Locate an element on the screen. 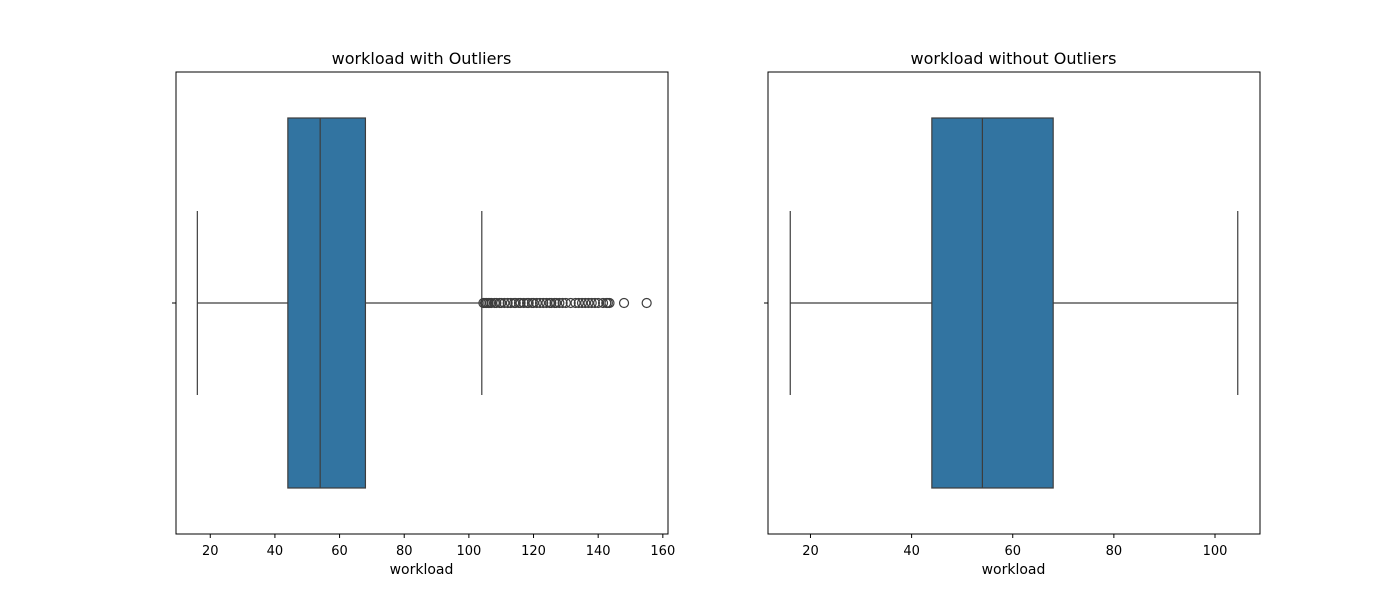 The image size is (1400, 600). chart-title: workload without Outliers is located at coordinates (1014, 58).